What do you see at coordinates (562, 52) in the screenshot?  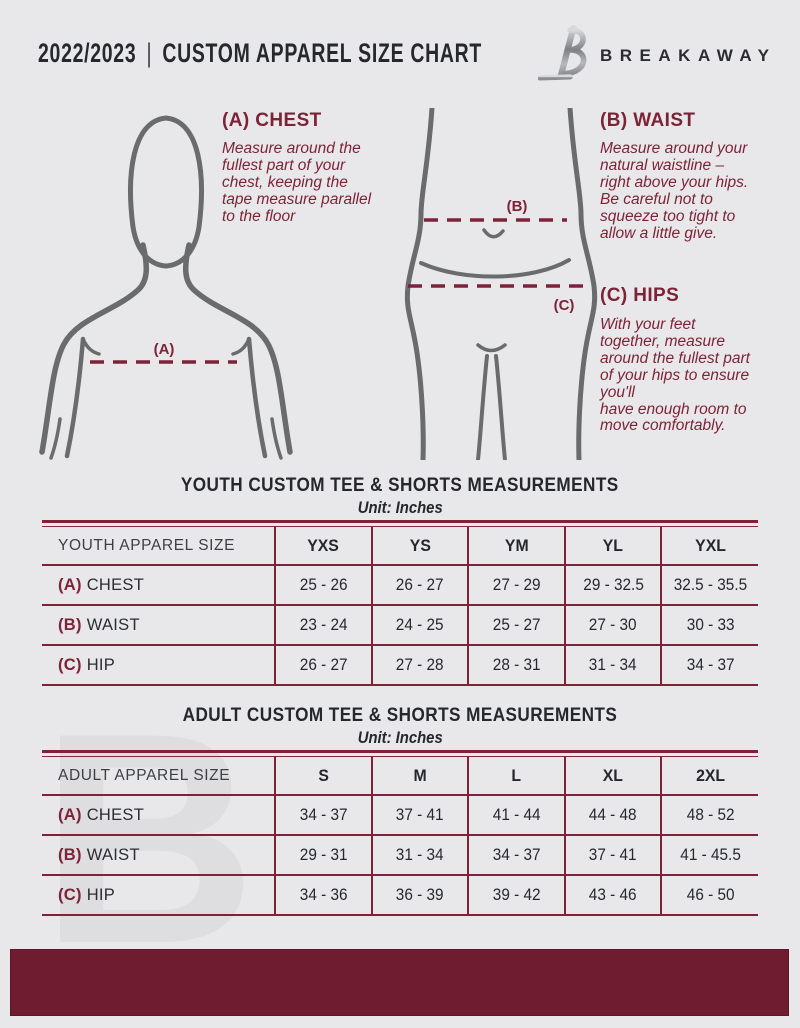 I see `breakaway-b-logo-icon` at bounding box center [562, 52].